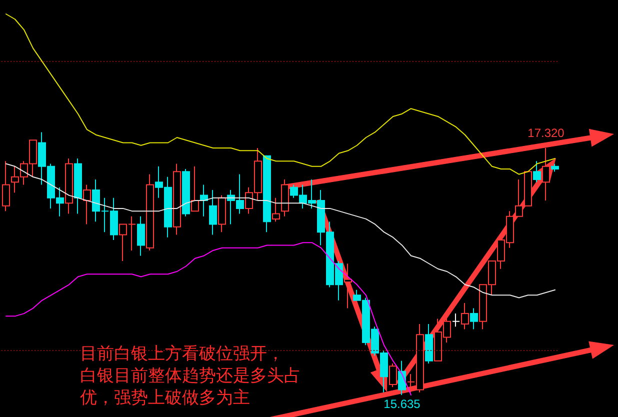 The width and height of the screenshot is (618, 417). I want to click on annotation: 17.320, so click(546, 133).